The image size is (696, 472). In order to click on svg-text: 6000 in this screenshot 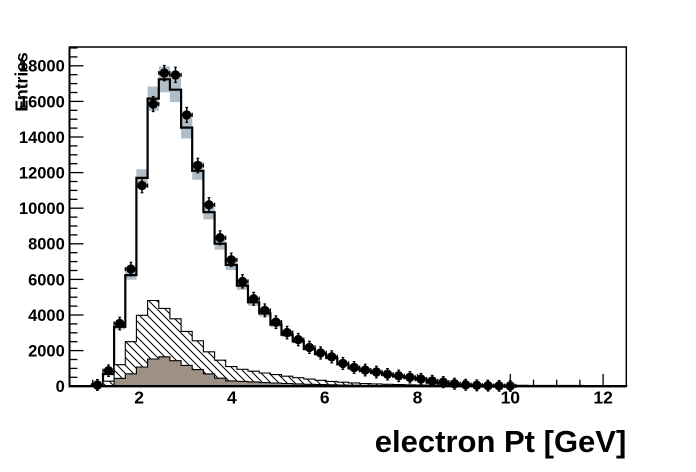, I will do `click(46, 280)`.